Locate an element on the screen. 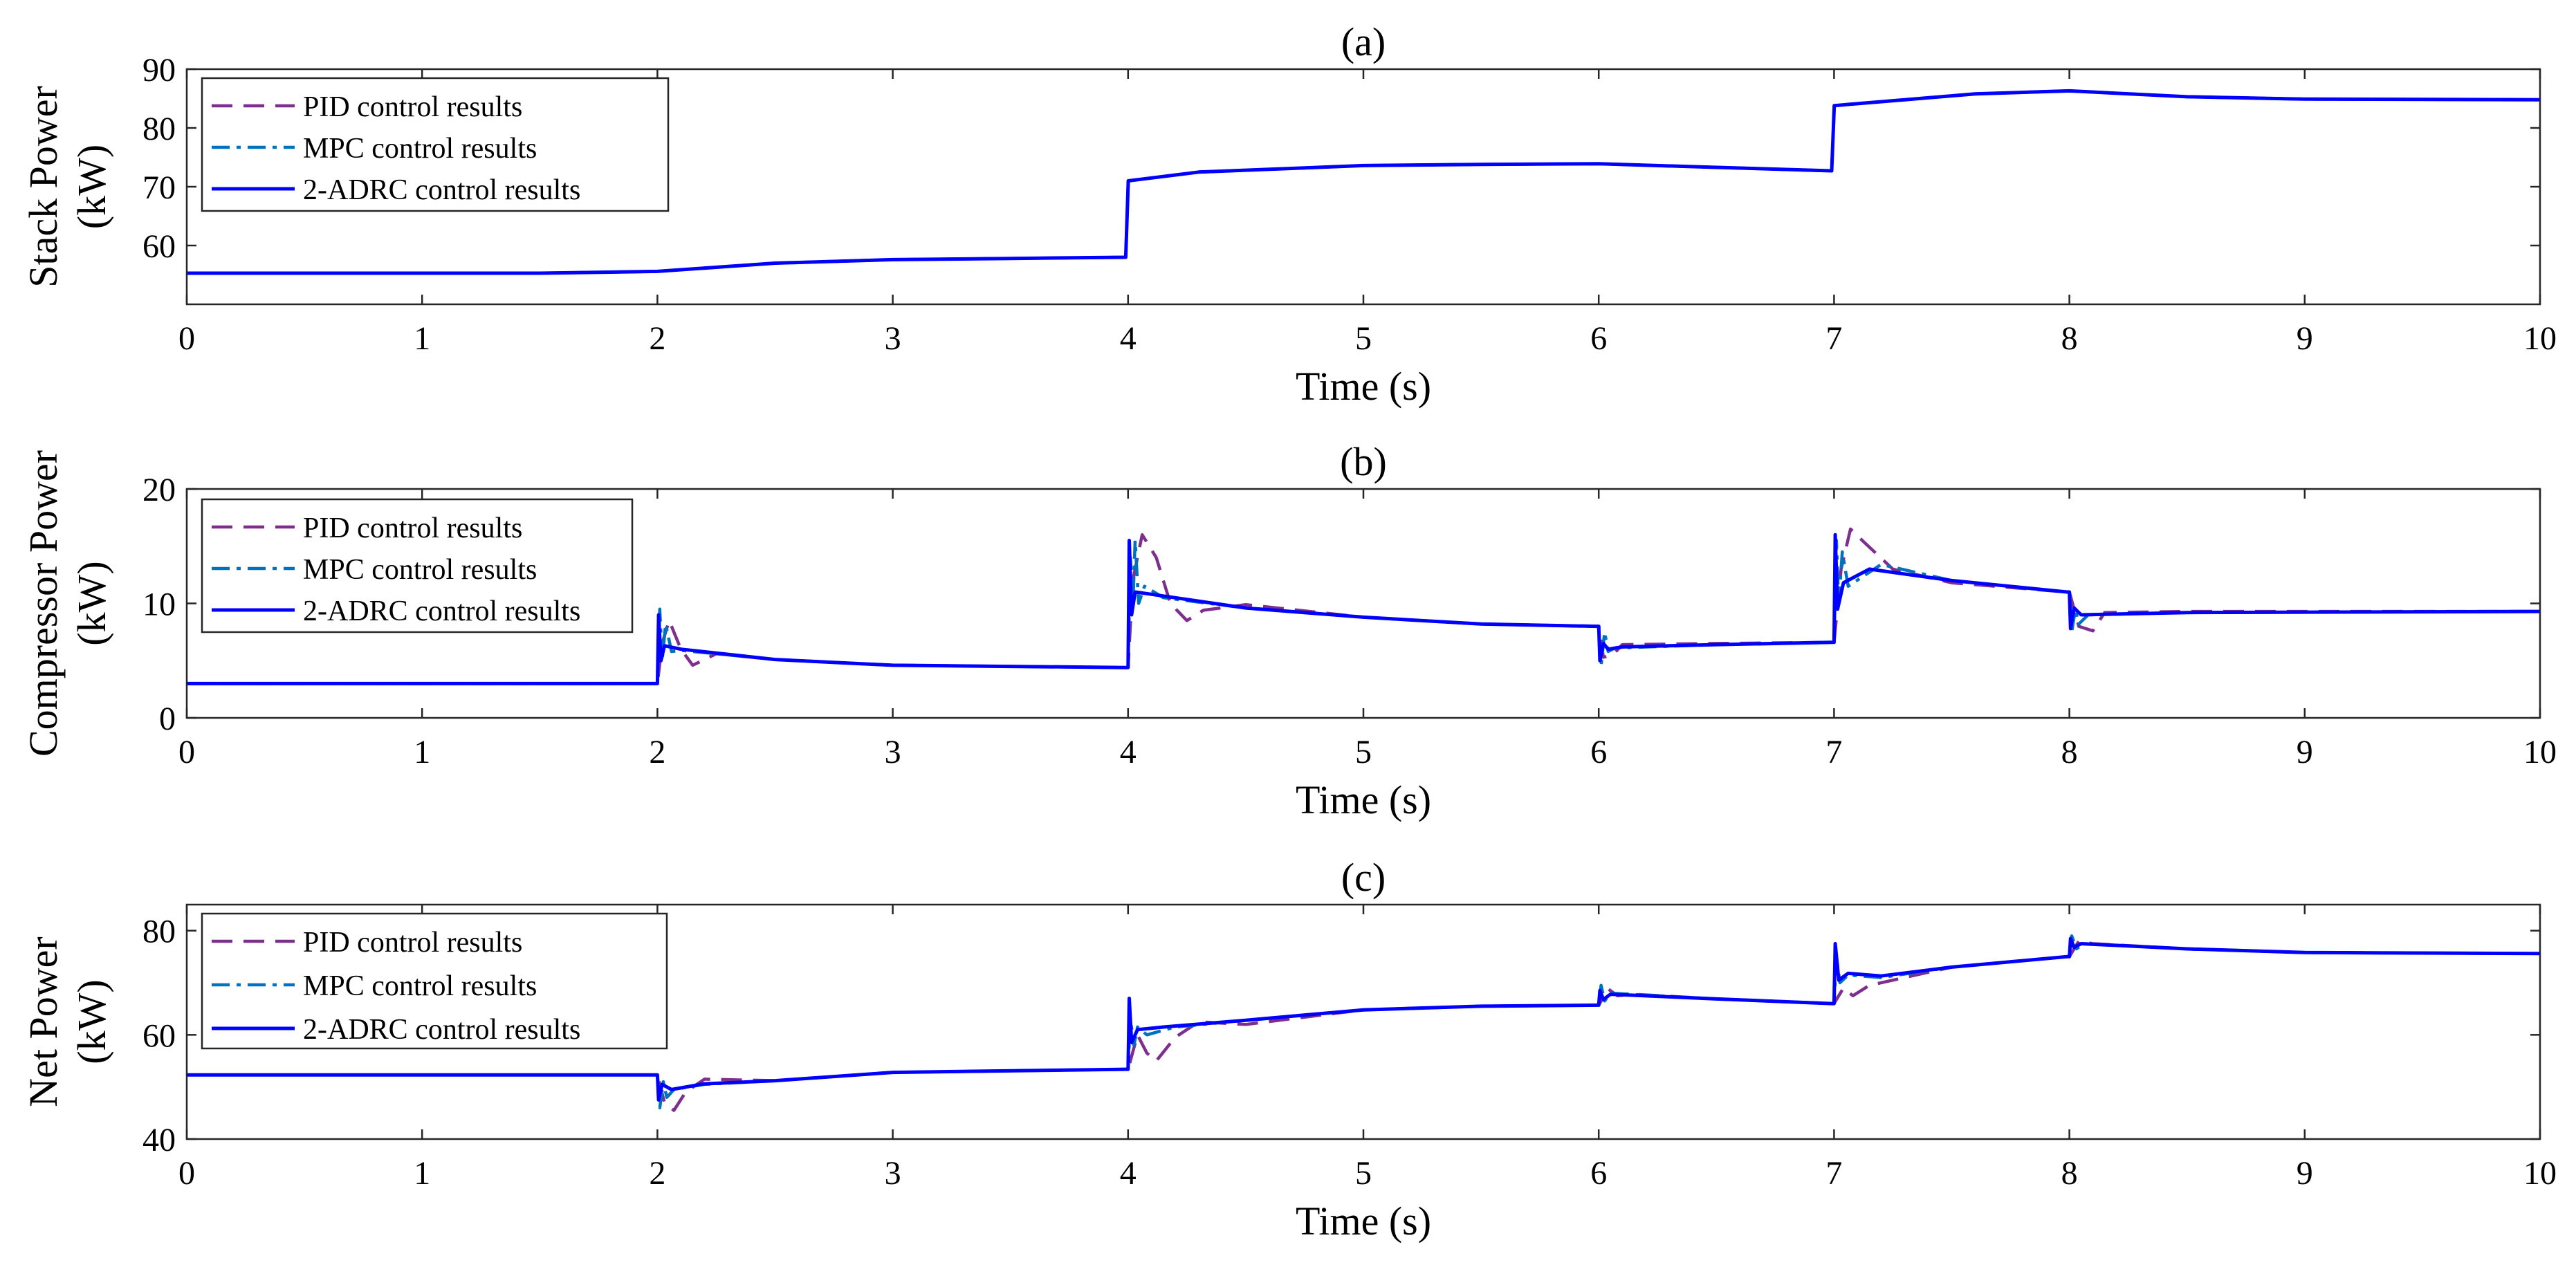 This screenshot has width=2576, height=1267. y-tick-label: 0 is located at coordinates (167, 719).